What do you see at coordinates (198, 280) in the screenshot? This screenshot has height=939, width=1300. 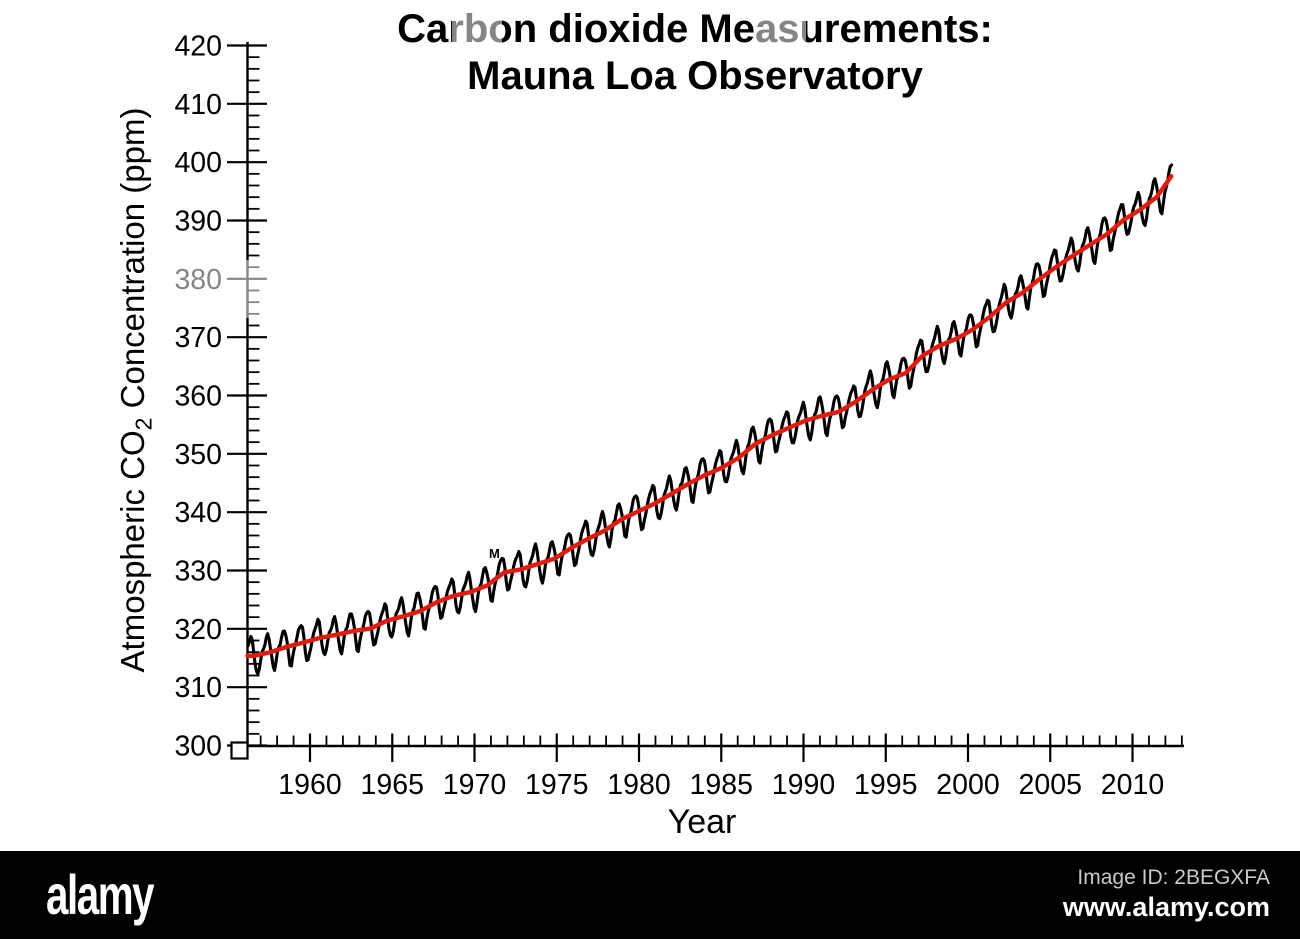 I see `y-tick-label: 380` at bounding box center [198, 280].